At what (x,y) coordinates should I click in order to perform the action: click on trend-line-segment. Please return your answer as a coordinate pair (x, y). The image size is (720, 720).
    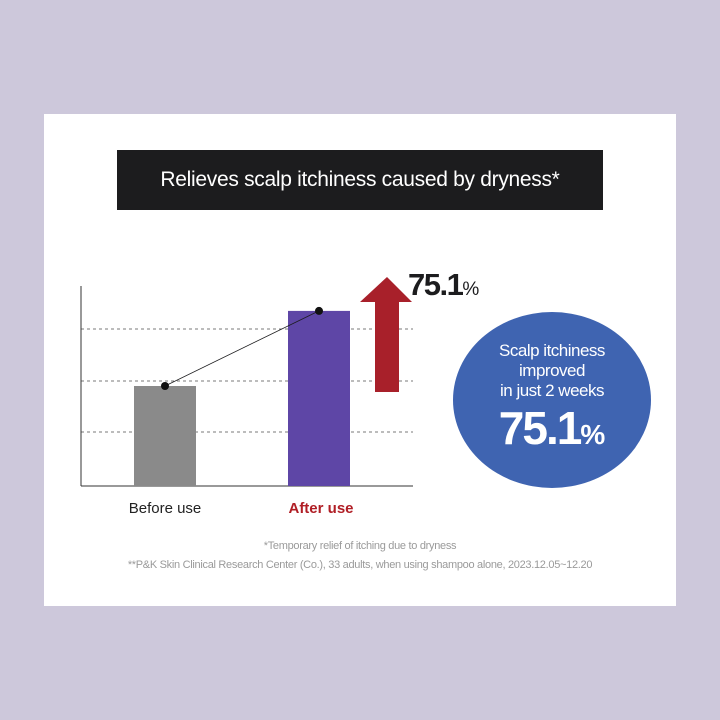
    Looking at the image, I should click on (242, 348).